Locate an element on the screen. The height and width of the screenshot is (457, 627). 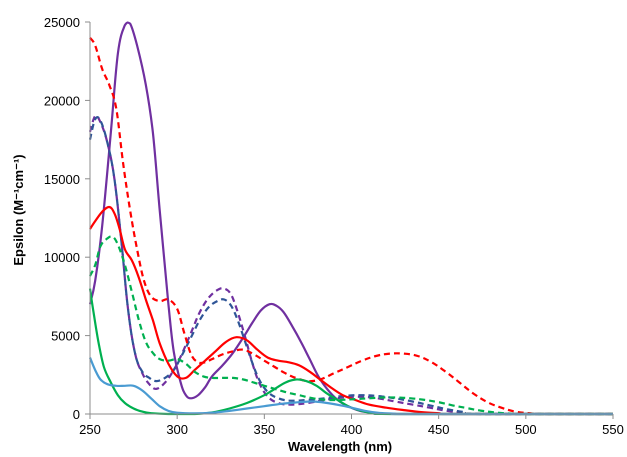
x-tick-label: 250 is located at coordinates (90, 429).